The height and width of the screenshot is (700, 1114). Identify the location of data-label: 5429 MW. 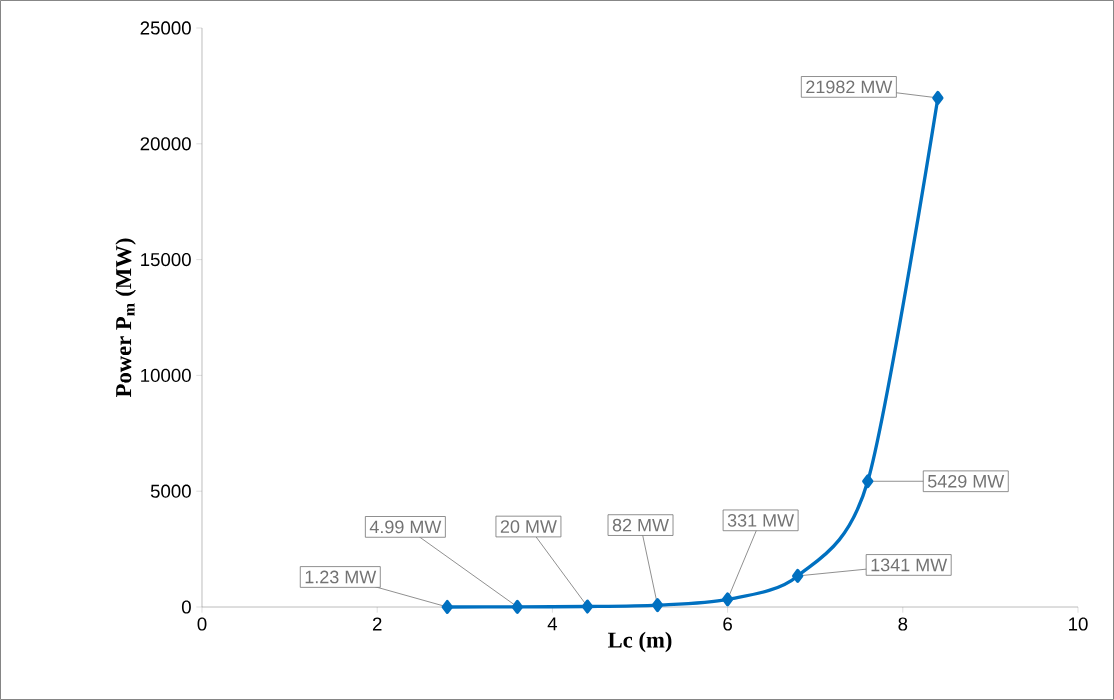
(966, 481).